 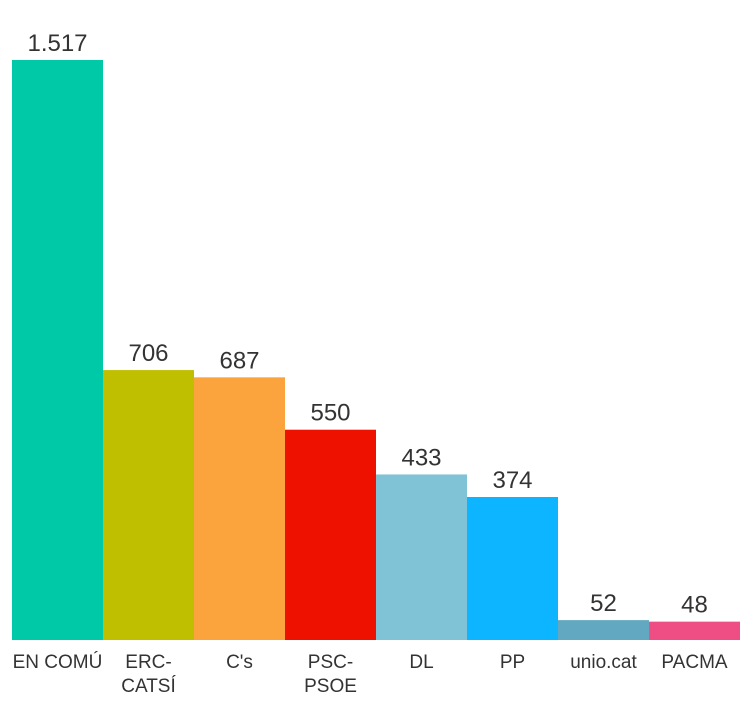 I want to click on category-label-6: unio.cat, so click(x=603, y=662).